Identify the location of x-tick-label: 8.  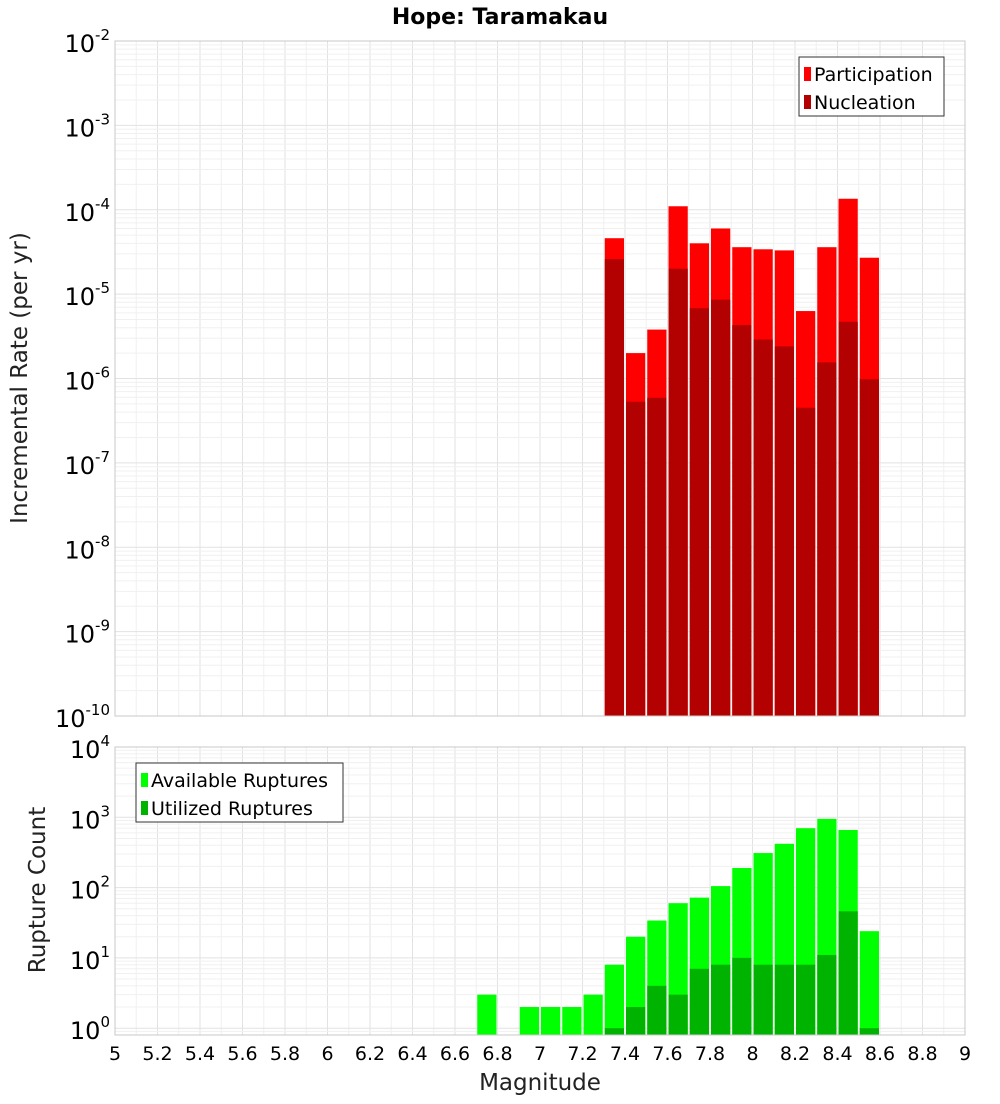
(752, 1054).